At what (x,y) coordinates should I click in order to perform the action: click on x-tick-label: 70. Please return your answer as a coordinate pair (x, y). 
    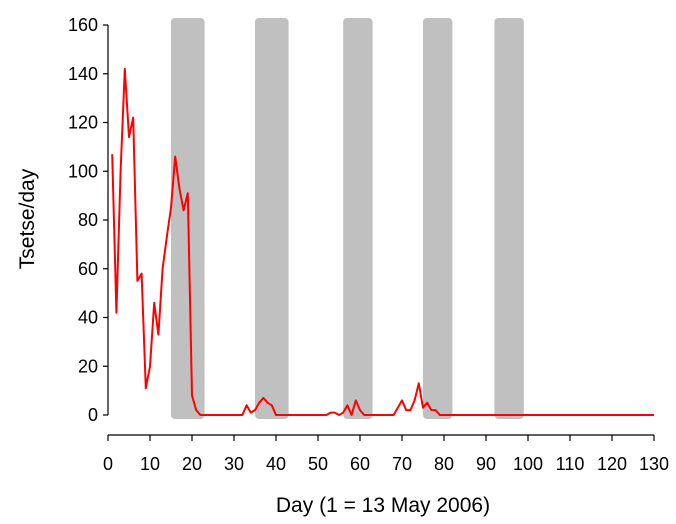
    Looking at the image, I should click on (402, 464).